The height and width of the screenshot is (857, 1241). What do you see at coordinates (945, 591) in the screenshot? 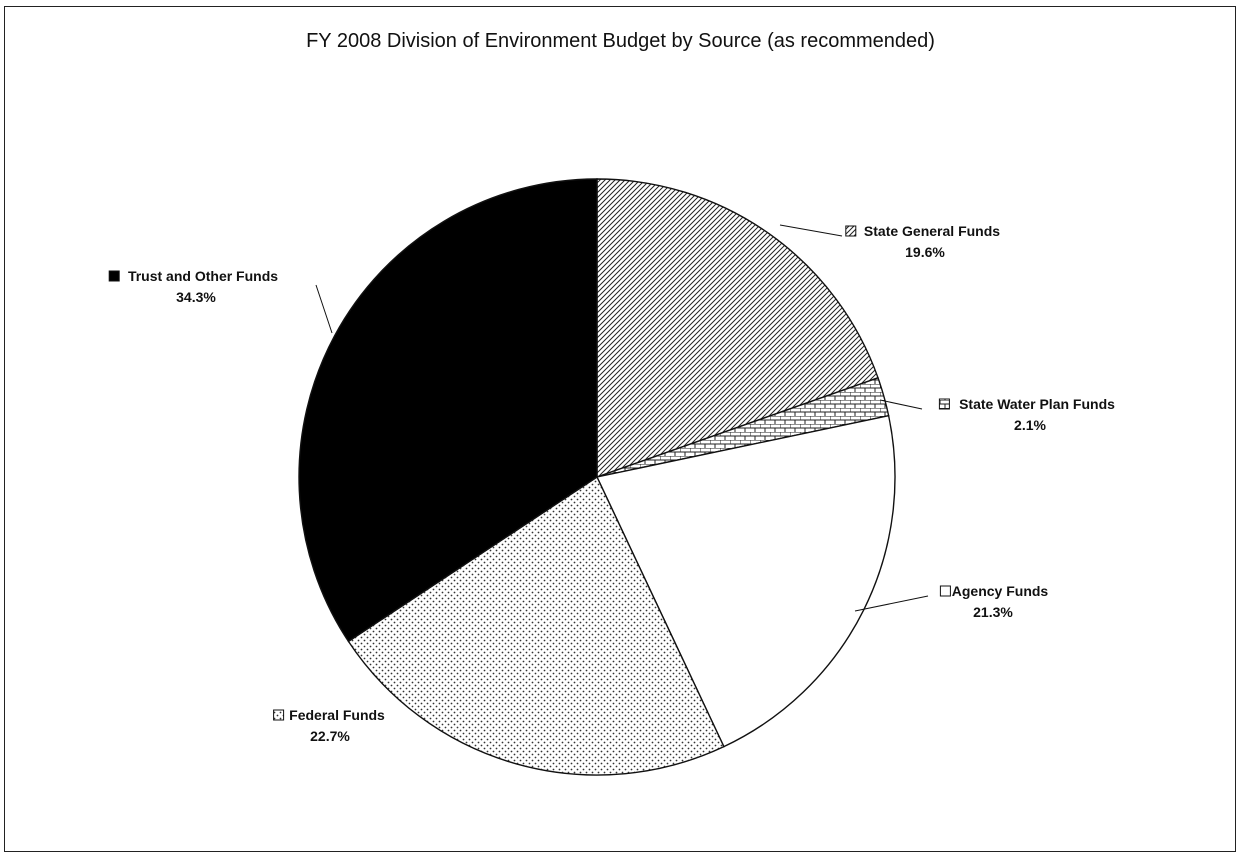
I see `slice-swatch-agency-funds` at bounding box center [945, 591].